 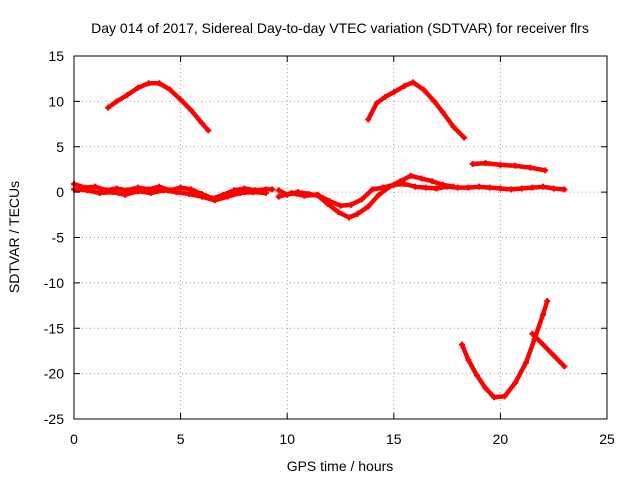 What do you see at coordinates (60, 192) in the screenshot?
I see `y-tick-label: 0` at bounding box center [60, 192].